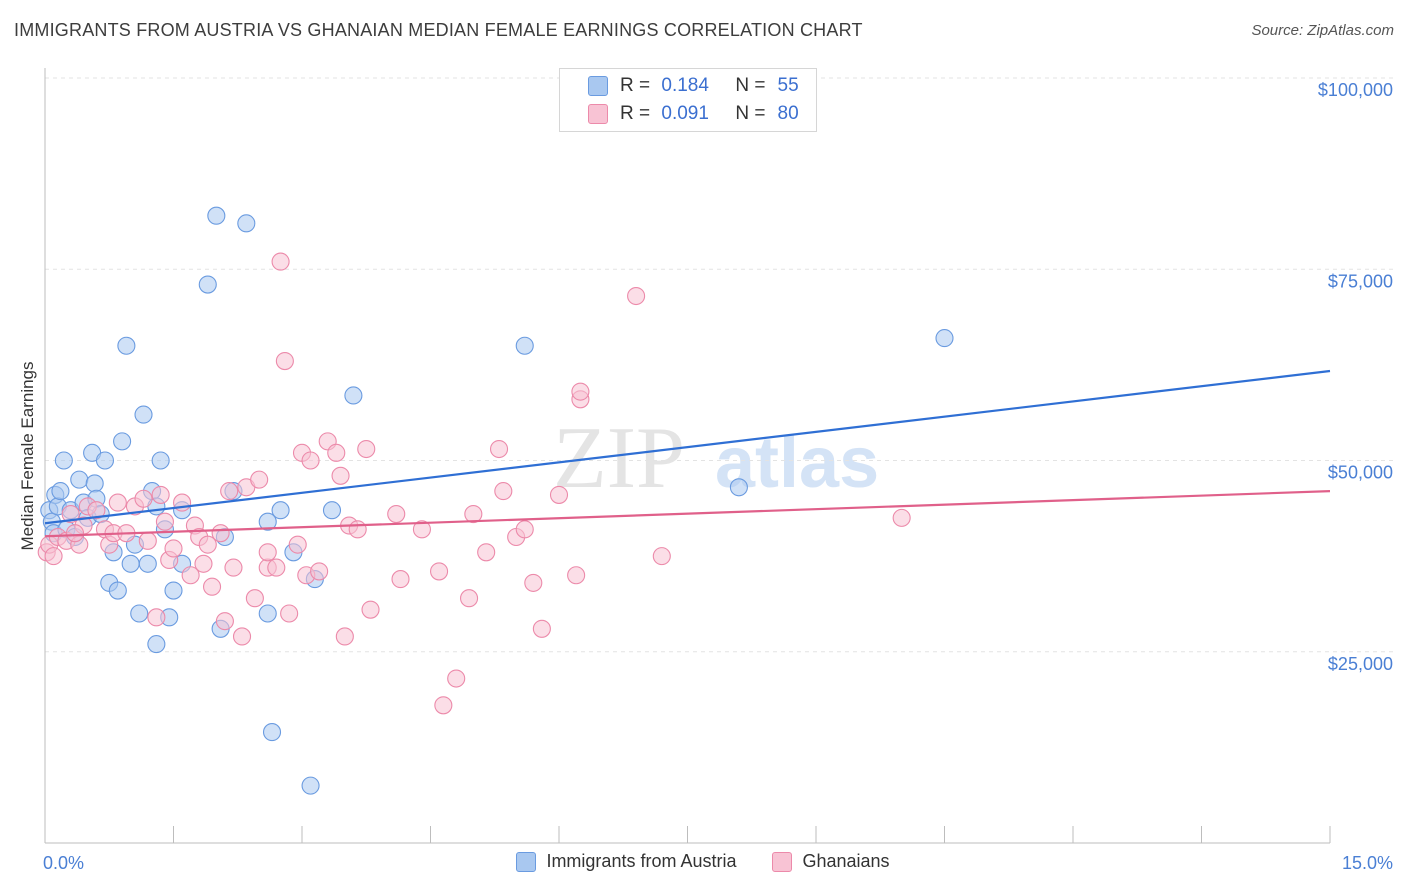 Image resolution: width=1406 pixels, height=892 pixels. Describe the element at coordinates (685, 85) in the screenshot. I see `r-value: 0.184` at that location.